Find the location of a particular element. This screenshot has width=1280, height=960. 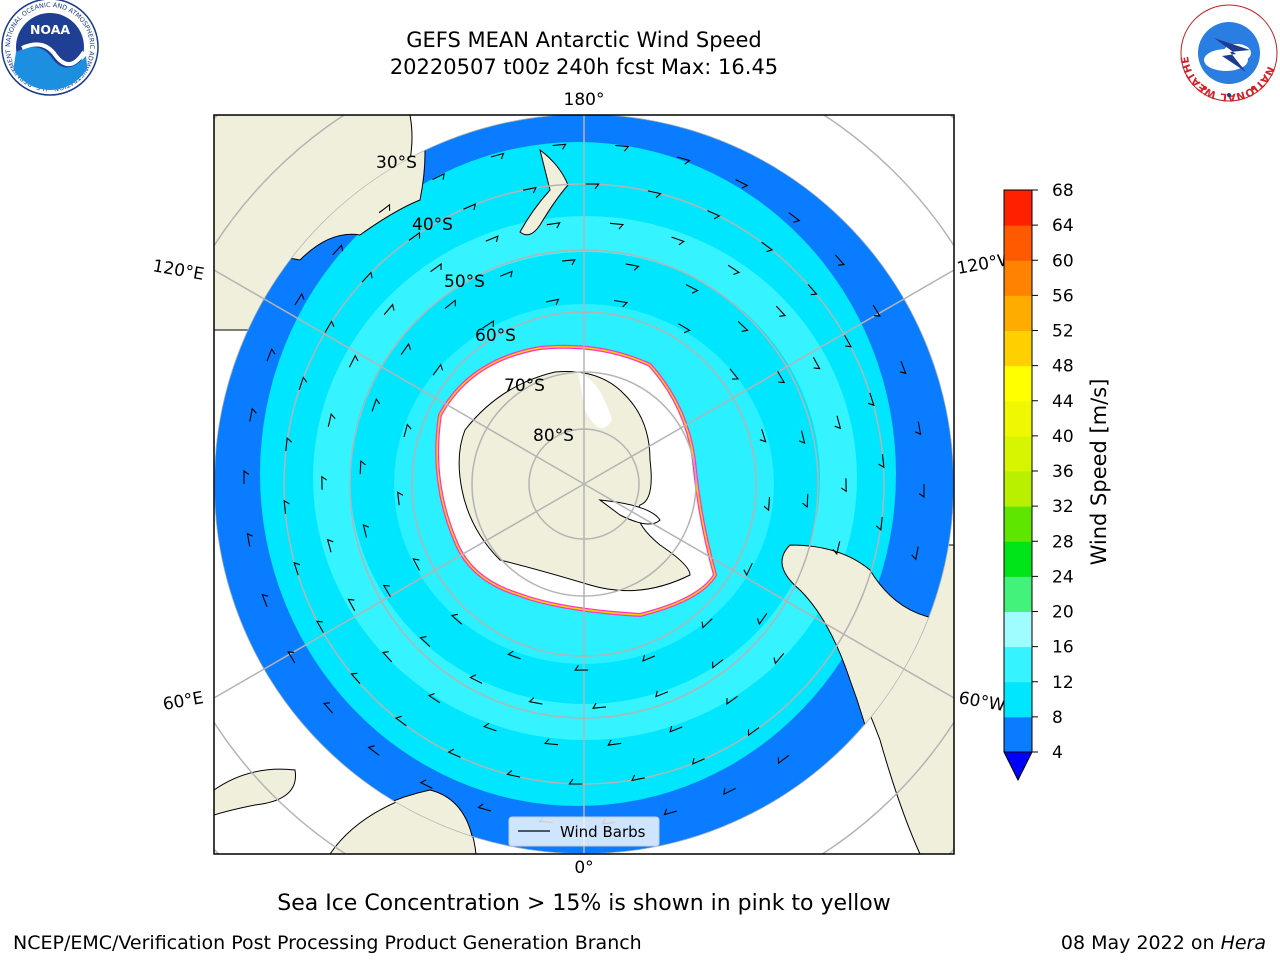

lon-label-0: 0° is located at coordinates (583, 868).